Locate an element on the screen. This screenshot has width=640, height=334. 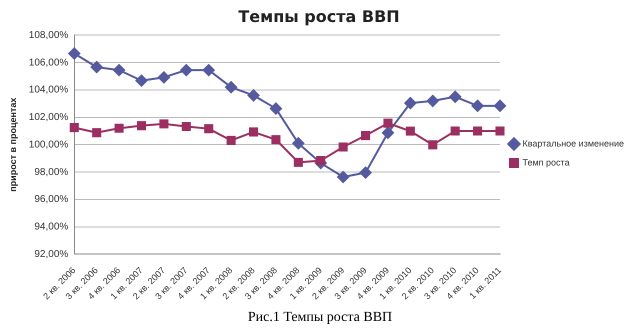
y-tick-label: 96,00% is located at coordinates (51, 200).